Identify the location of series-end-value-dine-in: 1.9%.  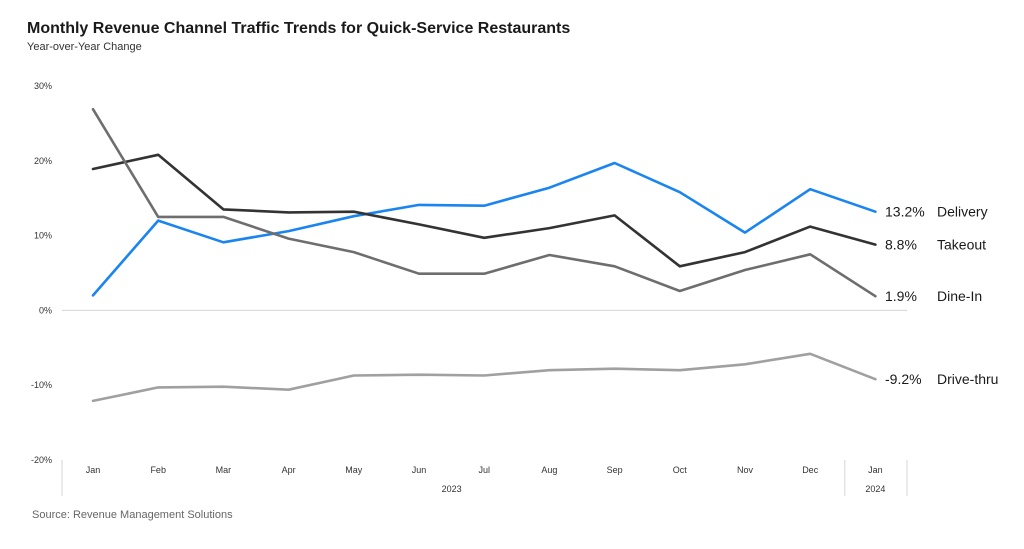
(901, 296).